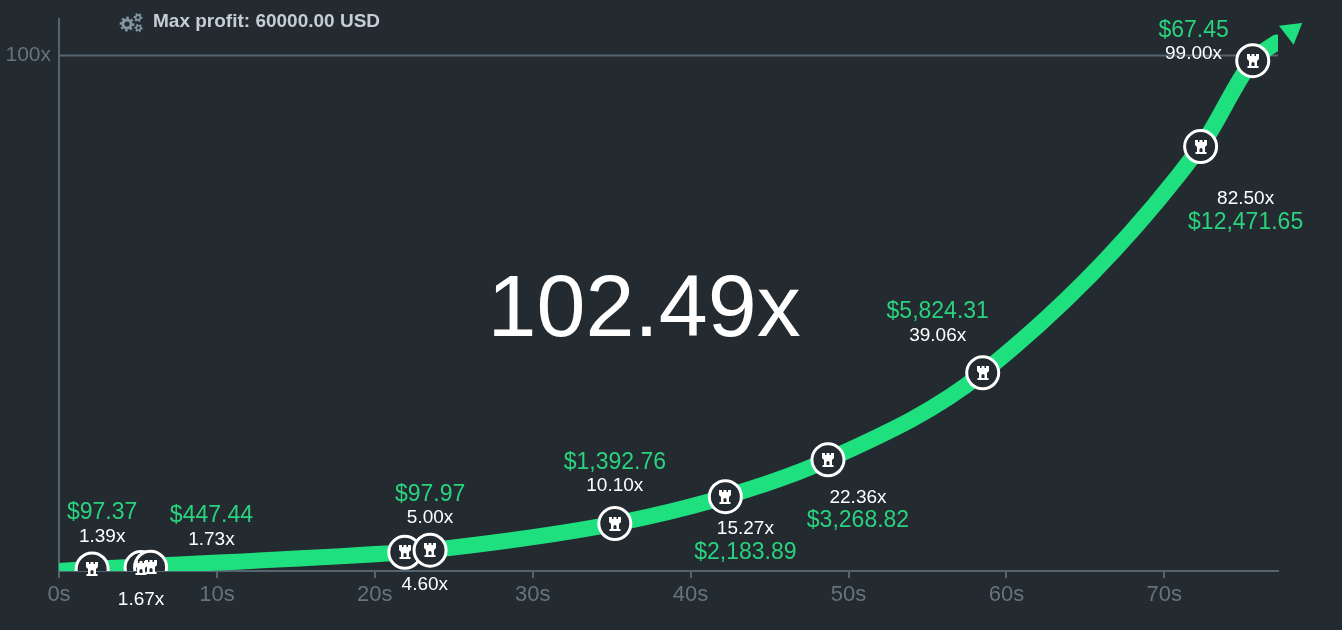  Describe the element at coordinates (745, 551) in the screenshot. I see `annotation: $2,183.89` at that location.